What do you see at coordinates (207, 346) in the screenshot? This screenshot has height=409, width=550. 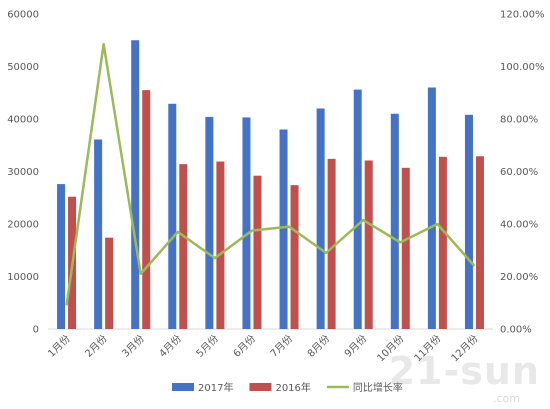 I see `x-tick-label: 5月份` at bounding box center [207, 346].